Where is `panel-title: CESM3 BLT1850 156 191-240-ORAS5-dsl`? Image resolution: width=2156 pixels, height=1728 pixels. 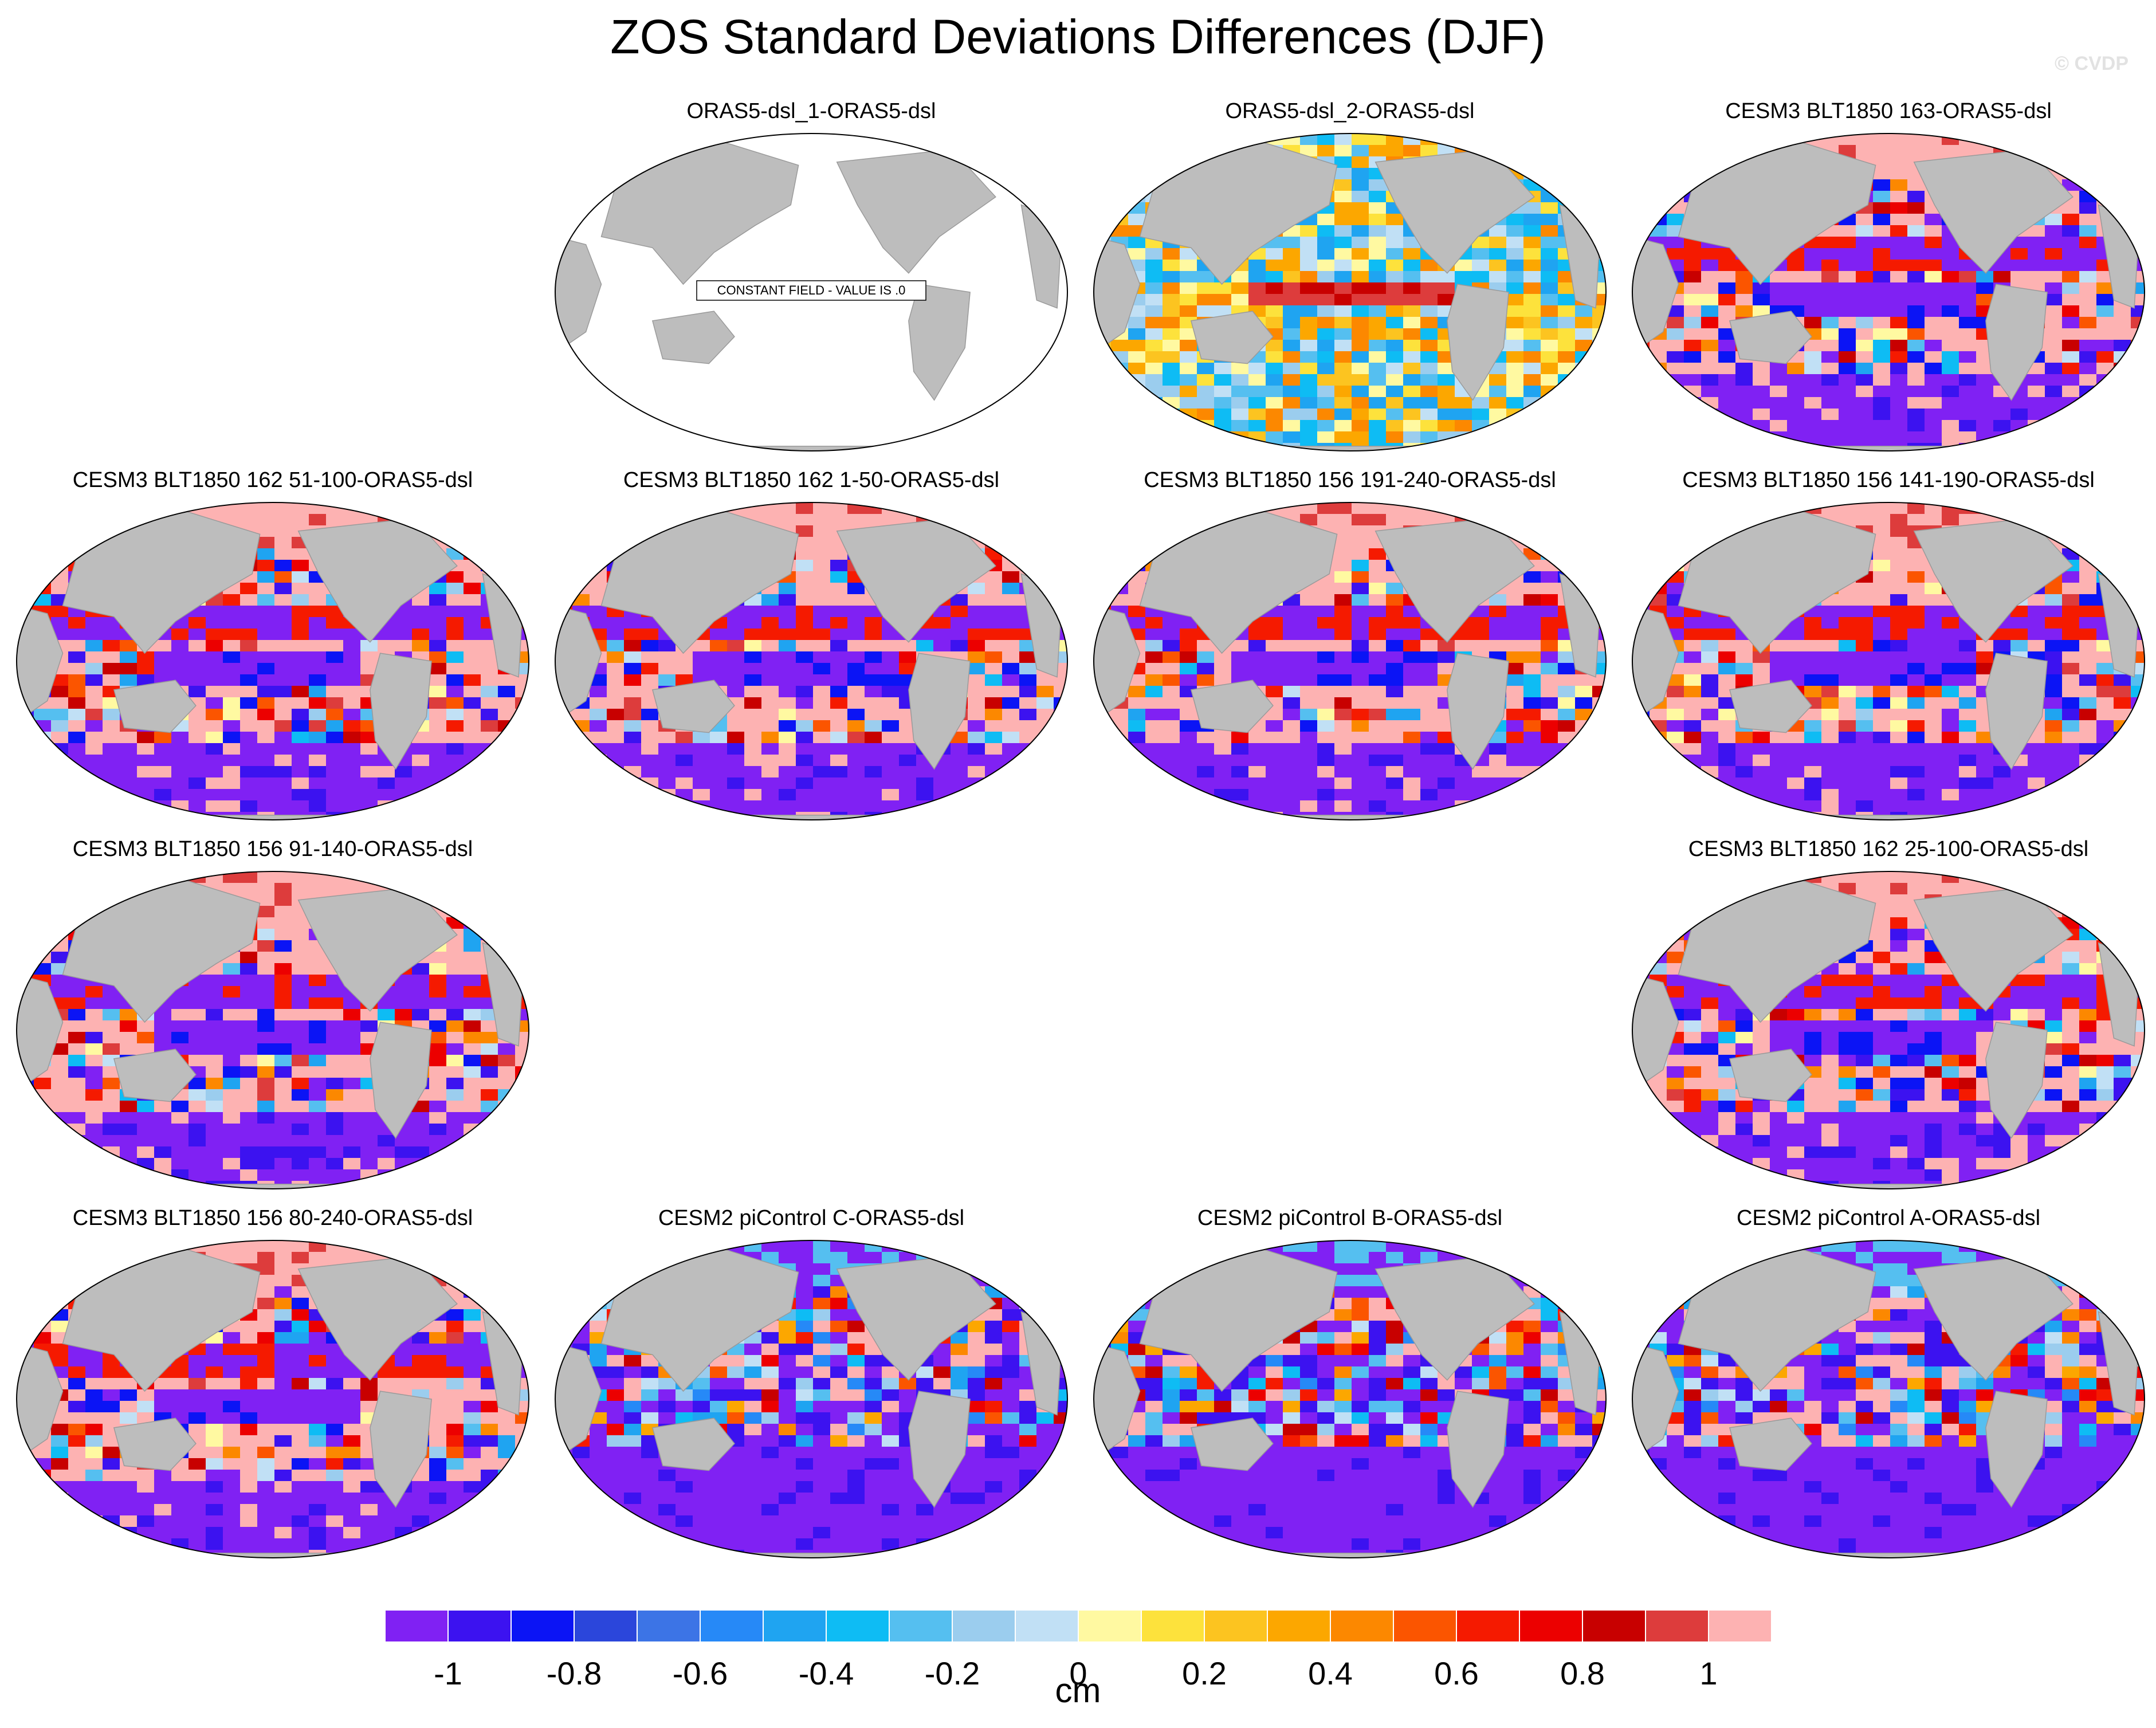 panel-title: CESM3 BLT1850 156 191-240-ORAS5-dsl is located at coordinates (1350, 480).